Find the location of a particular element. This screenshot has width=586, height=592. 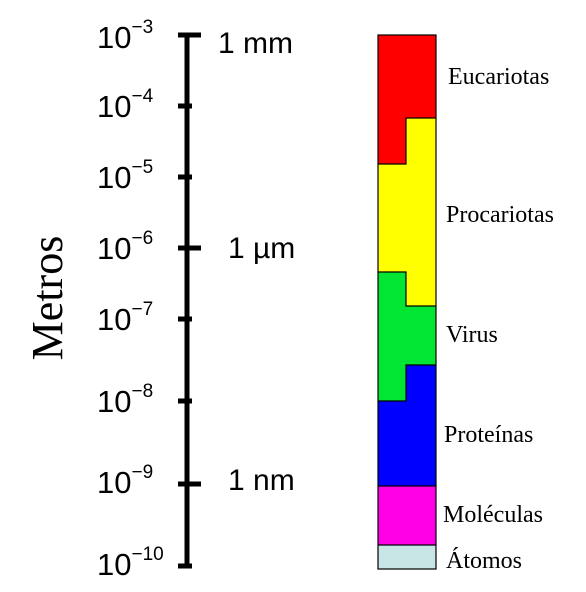

tick-labels: 10⁻³ 10⁻⁴ 10⁻⁵ 10⁻⁶ 10⁻⁷ 10⁻⁸ 10⁻⁹ 10⁻¹⁰ is located at coordinates (130, 299).